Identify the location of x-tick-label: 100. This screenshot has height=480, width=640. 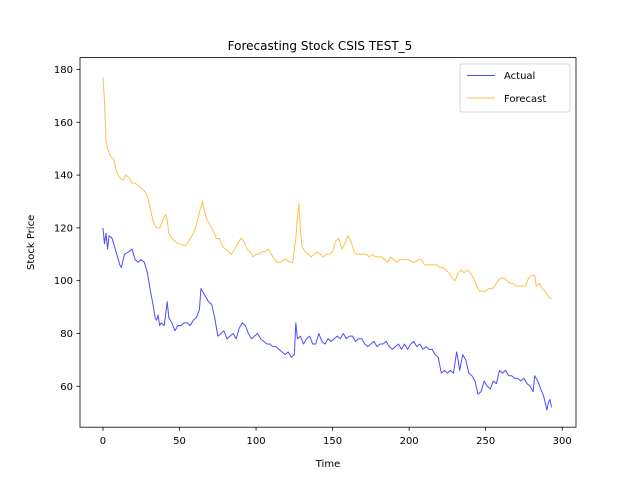
(256, 441).